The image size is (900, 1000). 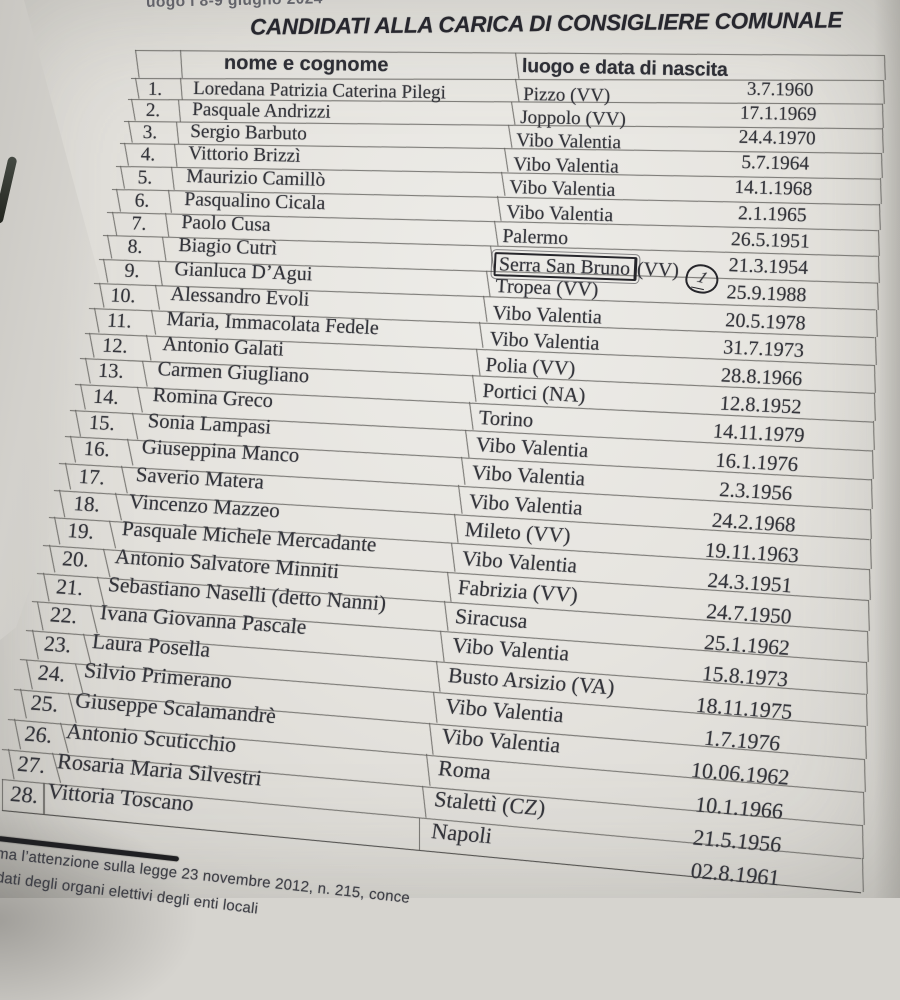 What do you see at coordinates (739, 807) in the screenshot?
I see `birth-date: 10.1.1966` at bounding box center [739, 807].